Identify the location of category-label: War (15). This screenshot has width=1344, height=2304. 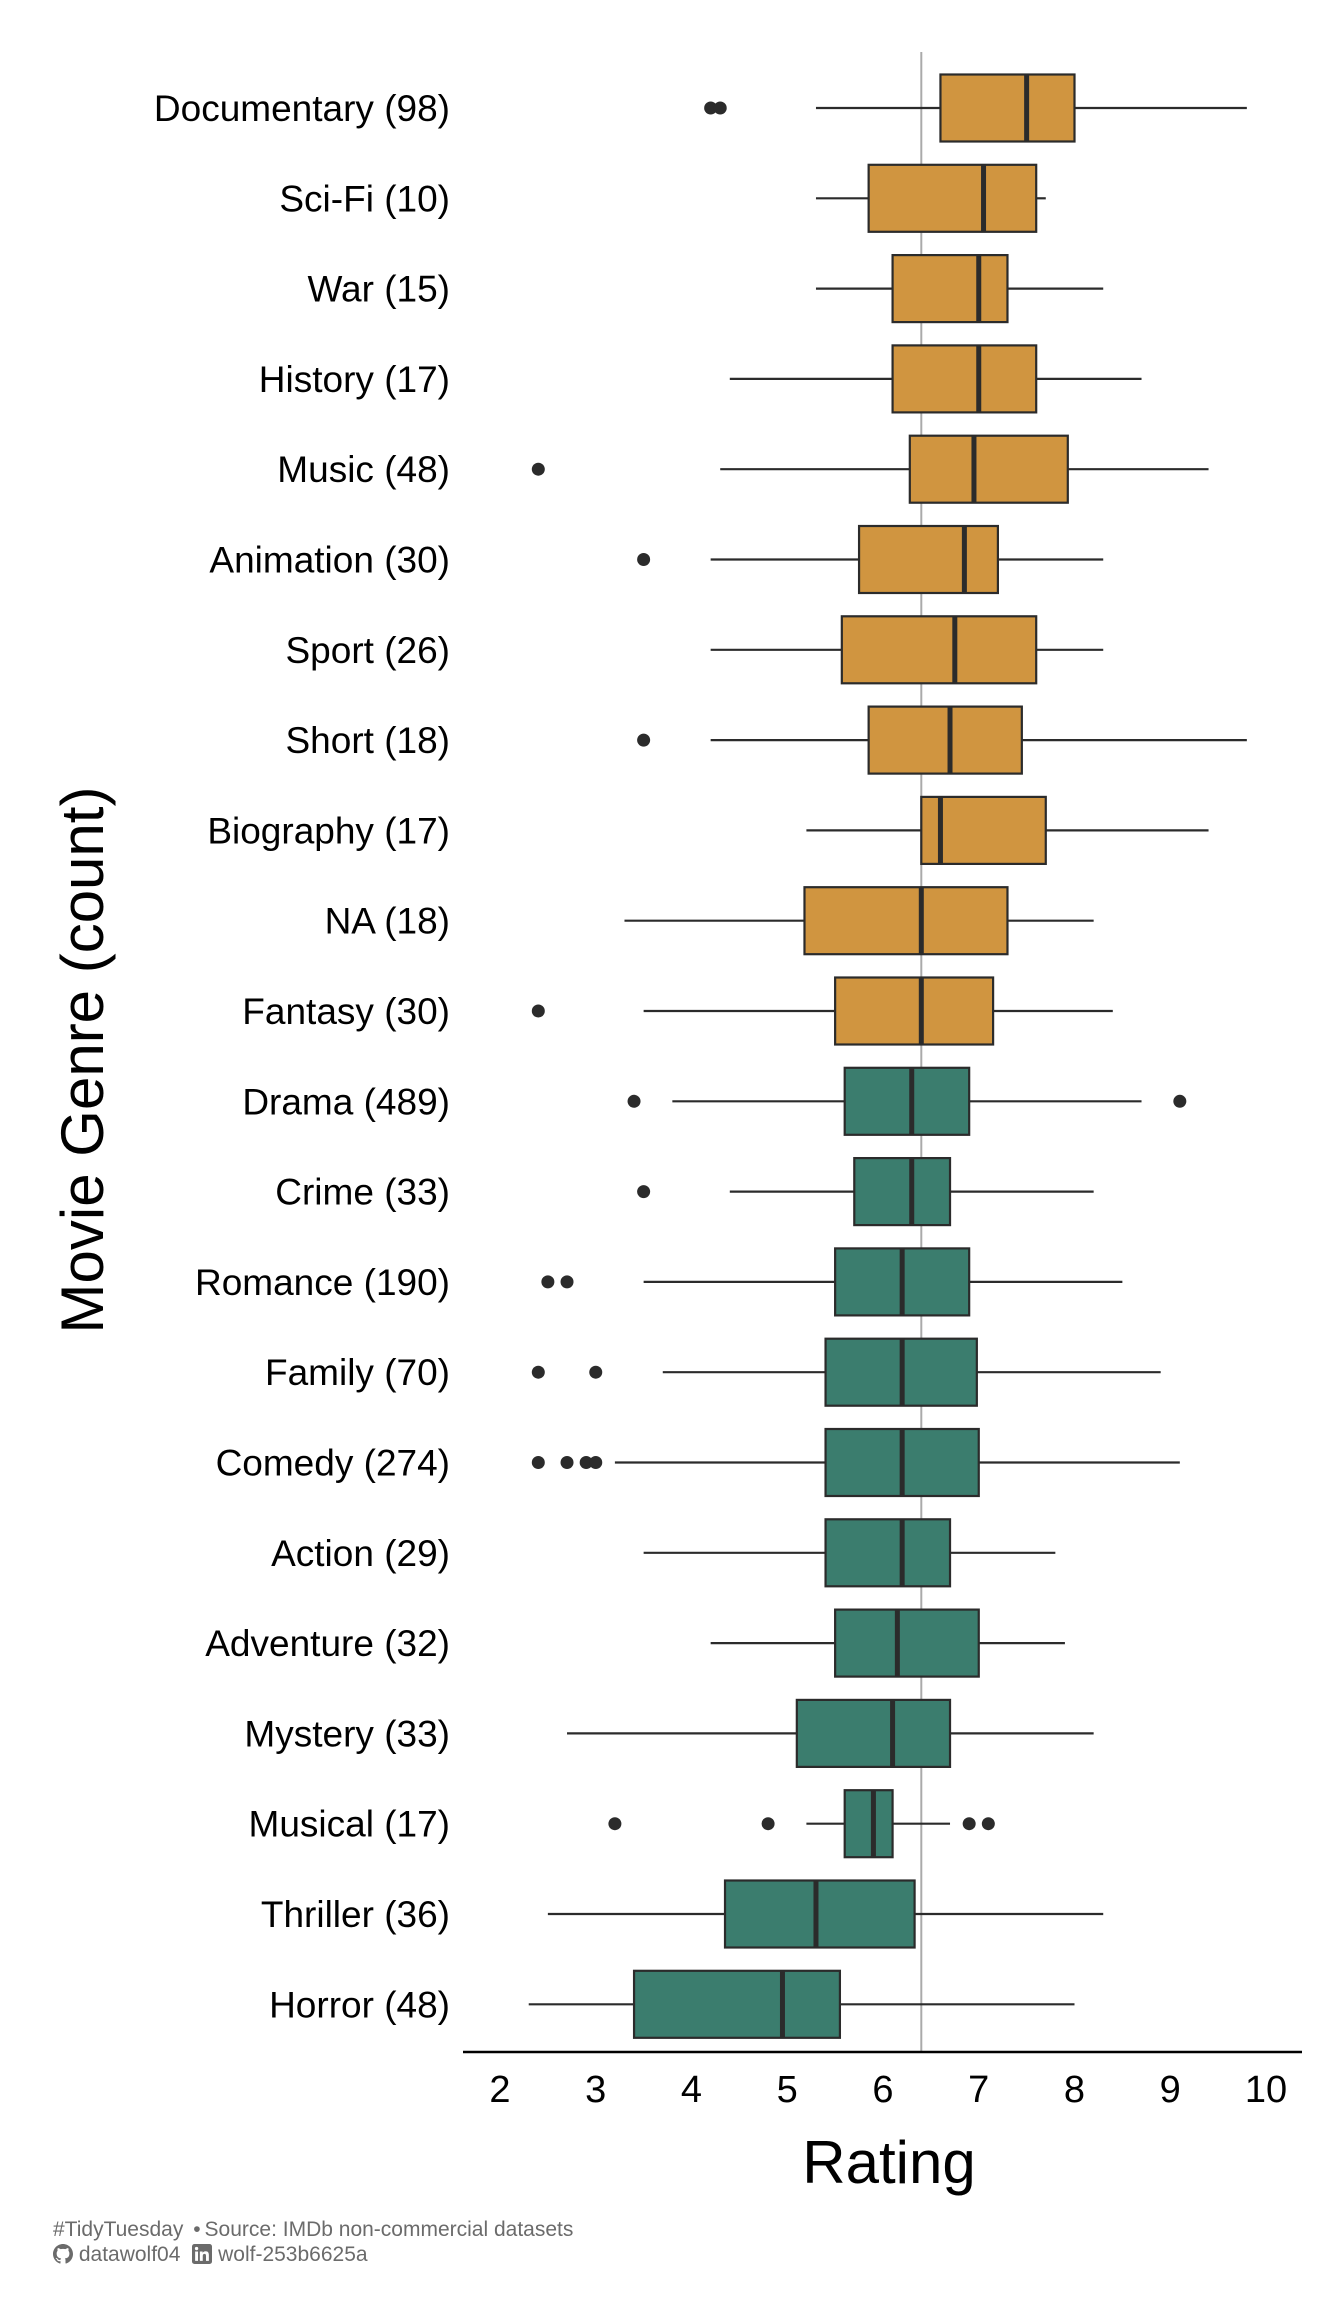
(378, 289).